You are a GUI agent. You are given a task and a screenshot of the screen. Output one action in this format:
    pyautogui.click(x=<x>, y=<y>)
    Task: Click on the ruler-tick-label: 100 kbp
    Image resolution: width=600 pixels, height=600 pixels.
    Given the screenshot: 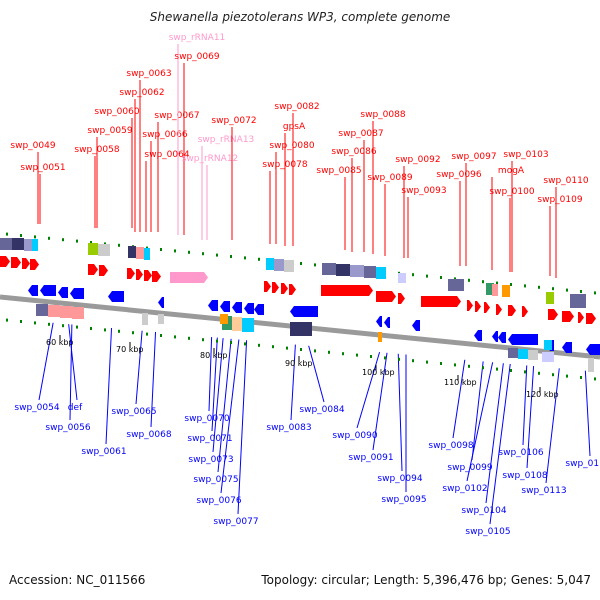 What is the action you would take?
    pyautogui.click(x=378, y=372)
    